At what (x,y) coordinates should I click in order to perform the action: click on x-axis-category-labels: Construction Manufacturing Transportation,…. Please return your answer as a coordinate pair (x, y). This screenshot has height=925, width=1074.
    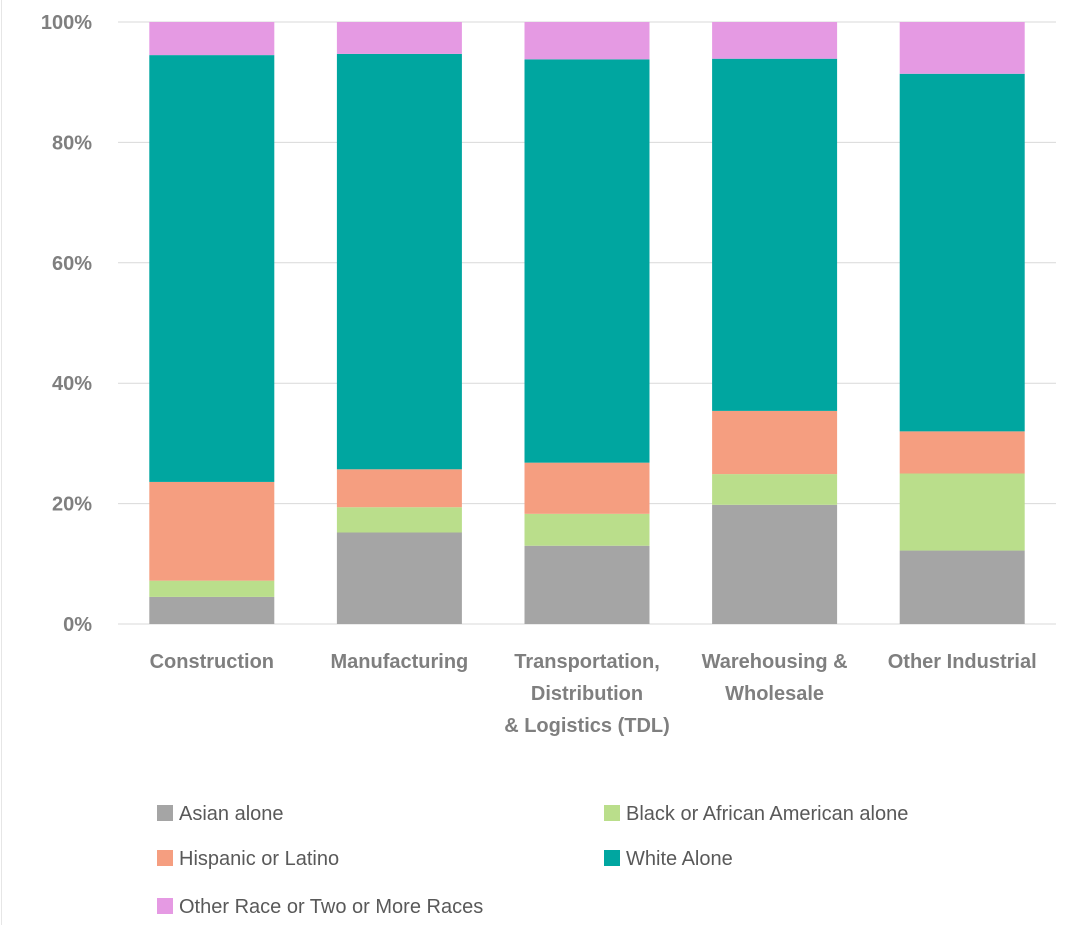
    Looking at the image, I should click on (593, 694).